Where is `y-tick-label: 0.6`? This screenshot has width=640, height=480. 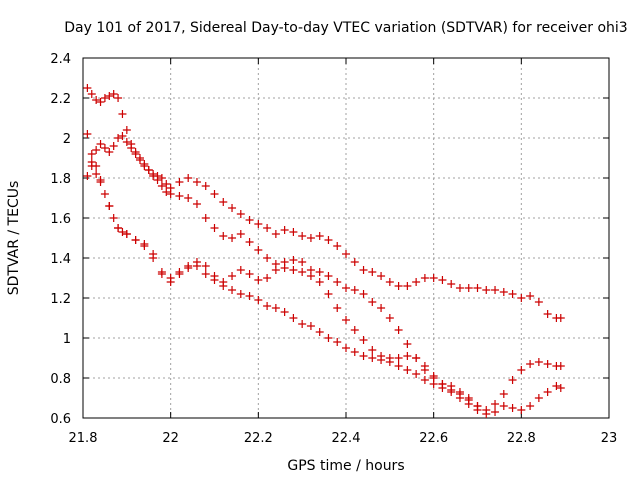 y-tick-label: 0.6 is located at coordinates (60, 419).